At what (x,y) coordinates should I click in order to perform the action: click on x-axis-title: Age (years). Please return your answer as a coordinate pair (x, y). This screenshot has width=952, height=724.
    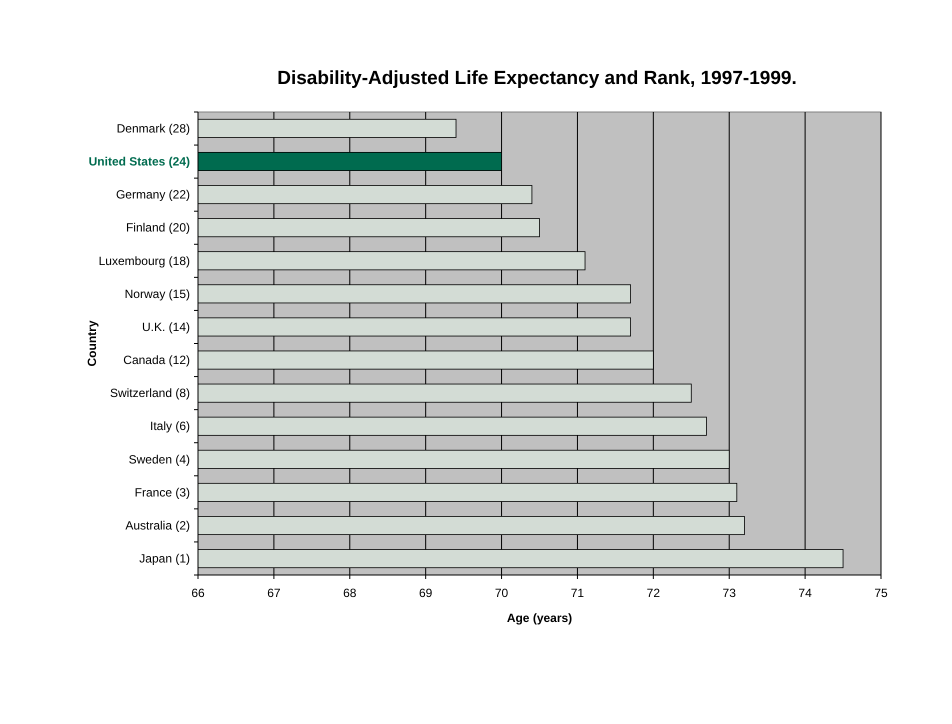
    Looking at the image, I should click on (539, 618).